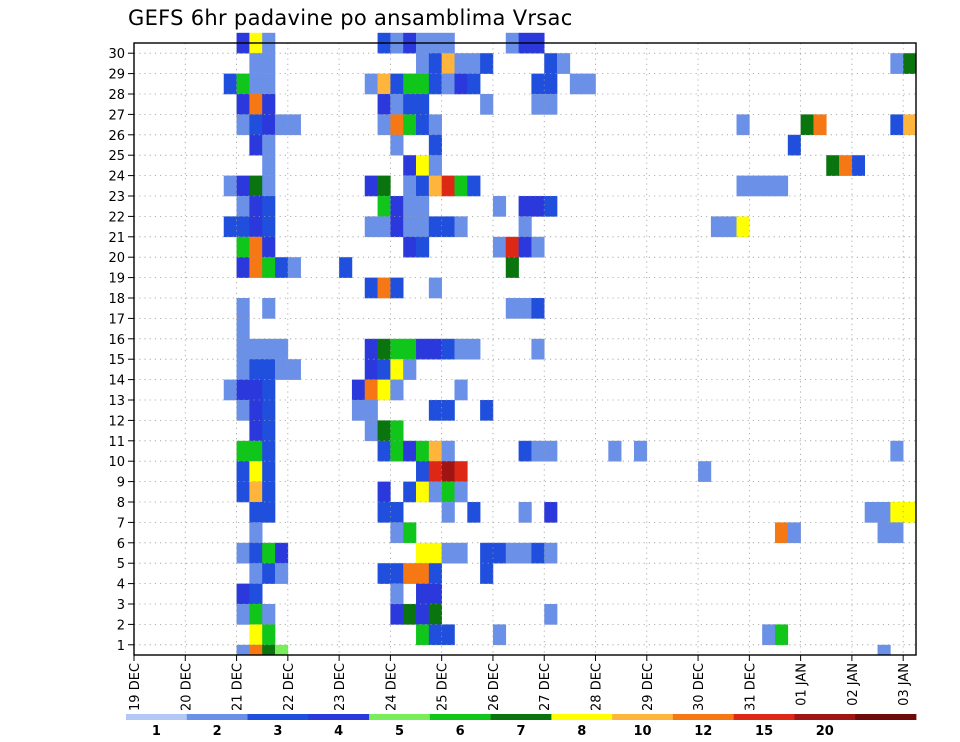 The width and height of the screenshot is (960, 742). What do you see at coordinates (391, 687) in the screenshot?
I see `x-tick-label: 24 DEC` at bounding box center [391, 687].